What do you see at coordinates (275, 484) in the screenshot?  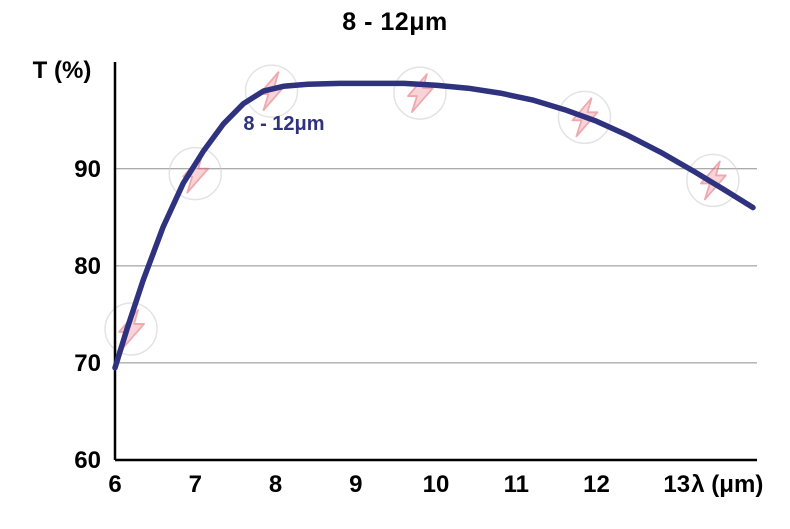 I see `x-tick-label: 8` at bounding box center [275, 484].